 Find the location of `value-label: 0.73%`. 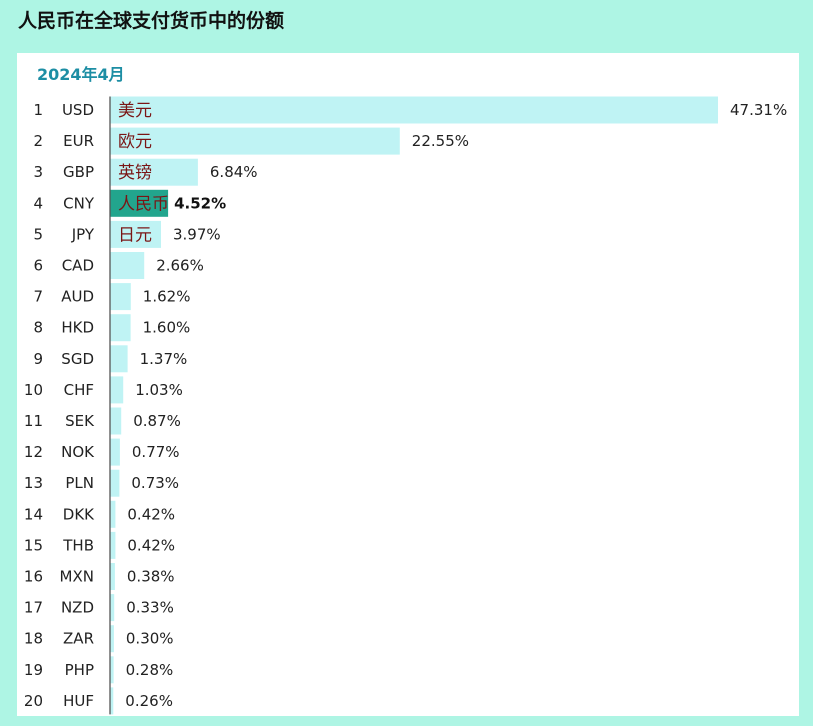

value-label: 0.73% is located at coordinates (155, 483).